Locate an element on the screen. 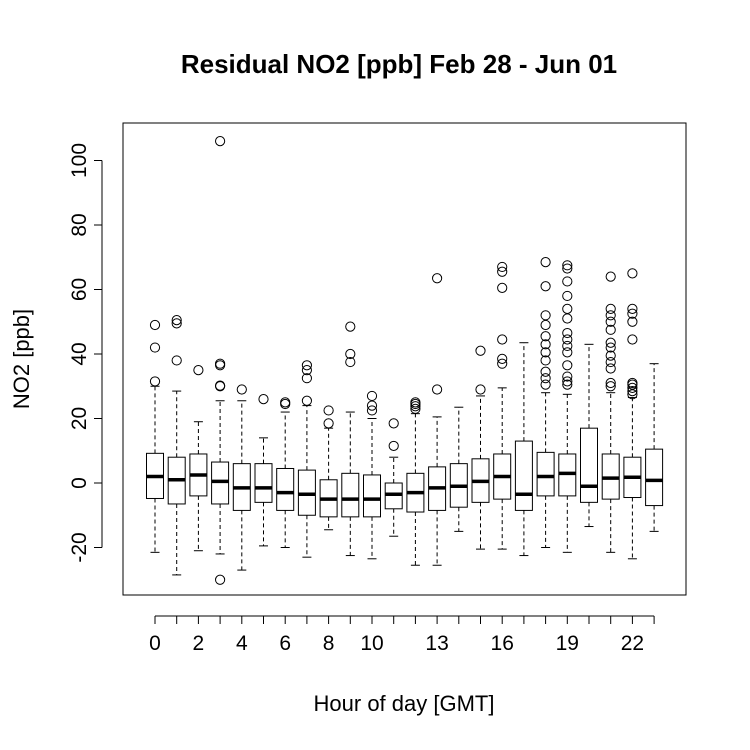  chart-title: Residual NO2 [ppb] Feb 28 - Jun 01 is located at coordinates (399, 64).